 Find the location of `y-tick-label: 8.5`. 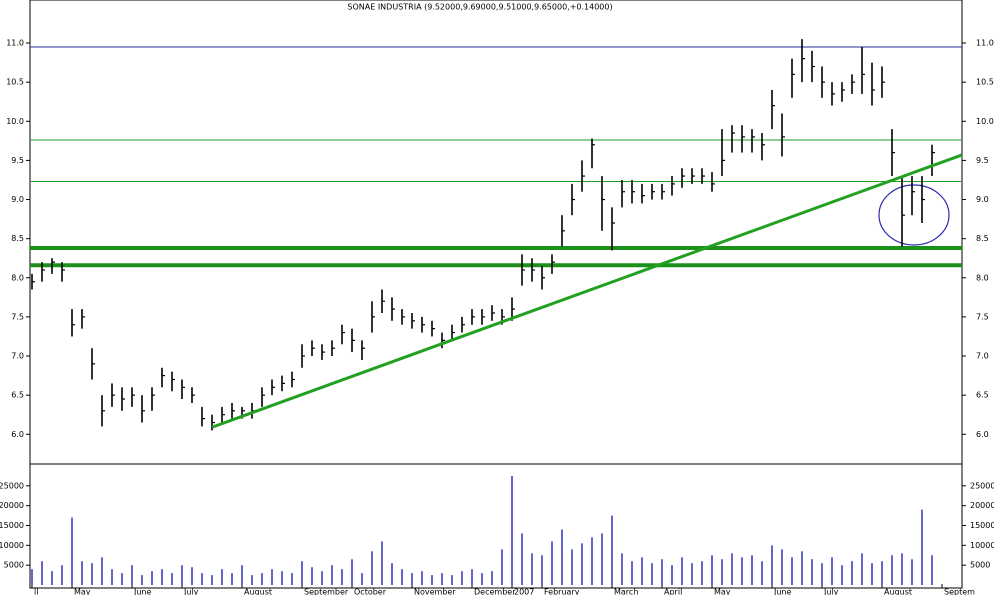

y-tick-label: 8.5 is located at coordinates (17, 238).